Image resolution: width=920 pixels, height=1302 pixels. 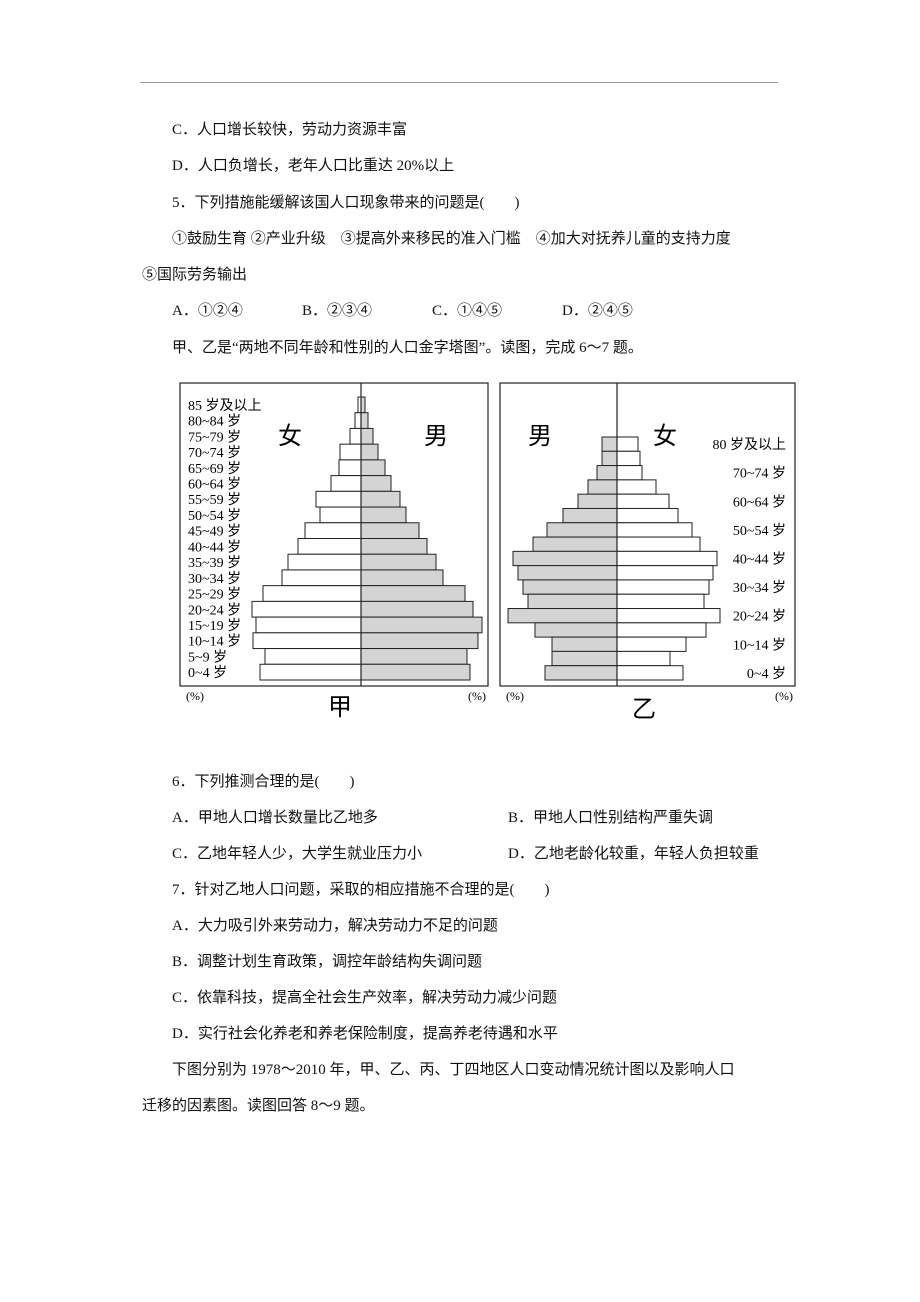 I want to click on option: B．②③④, so click(x=337, y=311).